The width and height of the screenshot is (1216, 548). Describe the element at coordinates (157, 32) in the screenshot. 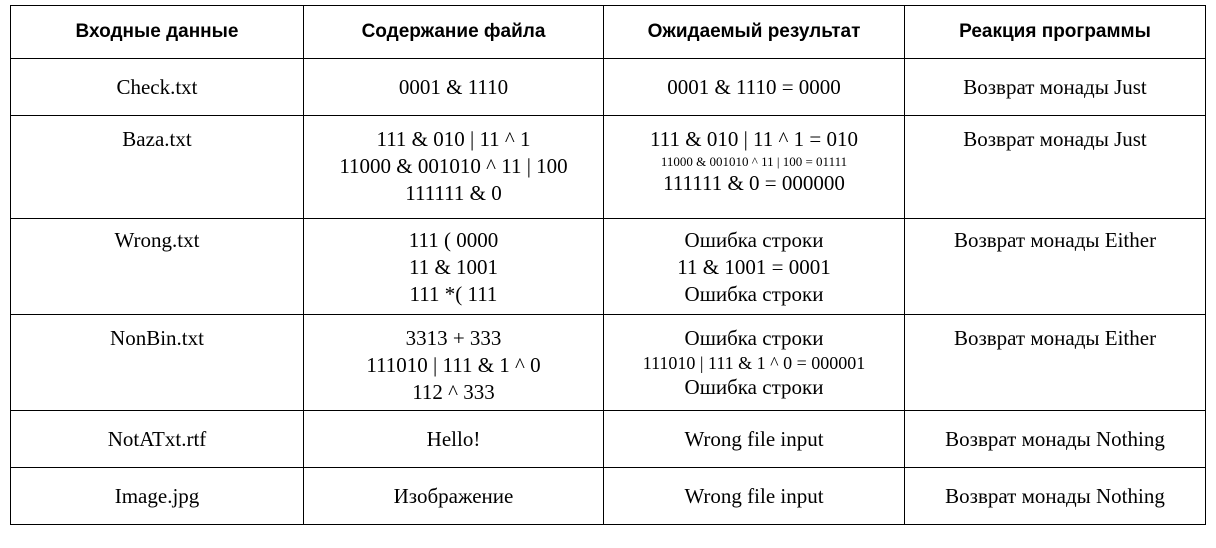

I see `header-input: Входные данные` at that location.